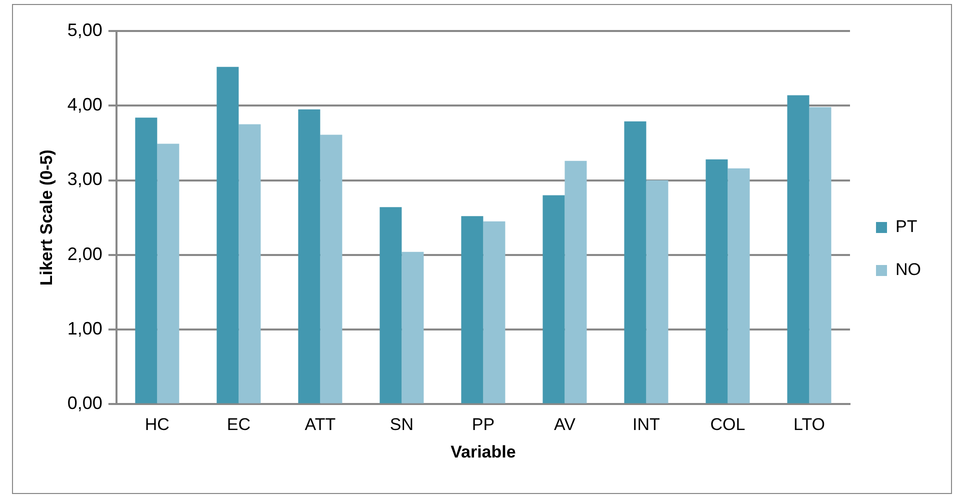 This screenshot has height=500, width=956. What do you see at coordinates (84, 179) in the screenshot?
I see `y-tick-label: 3,00` at bounding box center [84, 179].